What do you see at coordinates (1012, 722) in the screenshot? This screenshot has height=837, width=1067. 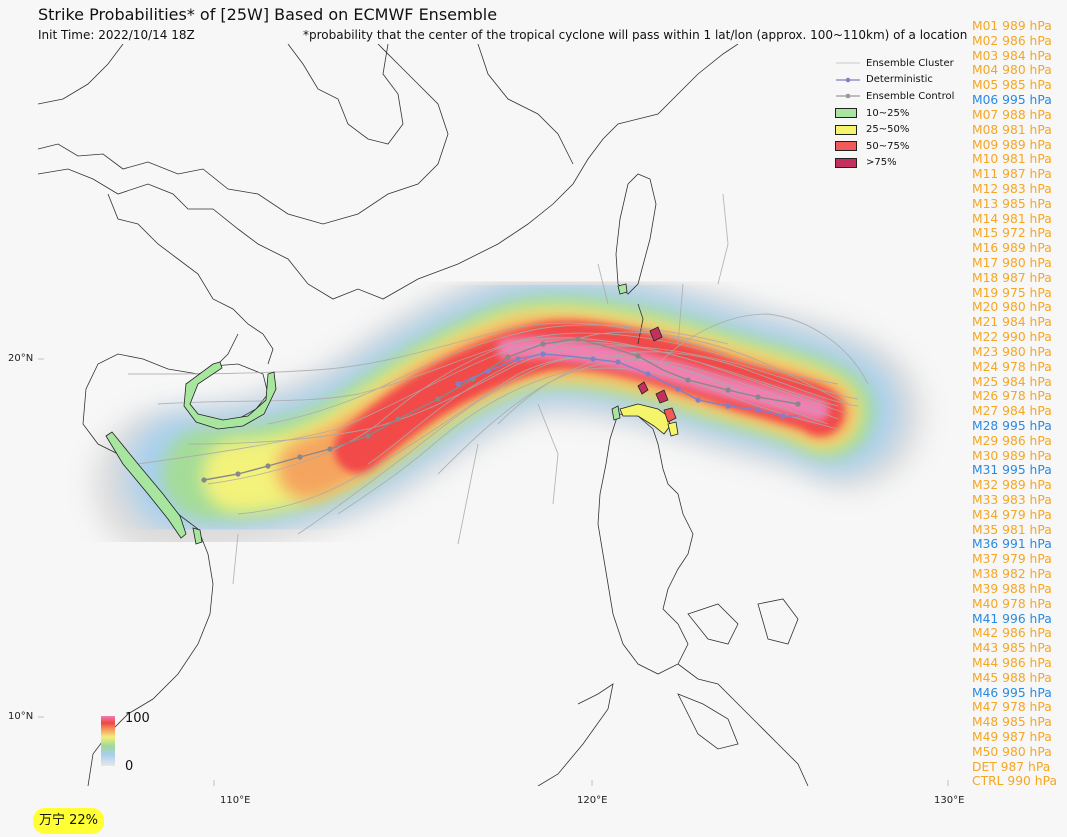 I see `member-pressure-item: M48 985 hPa` at bounding box center [1012, 722].